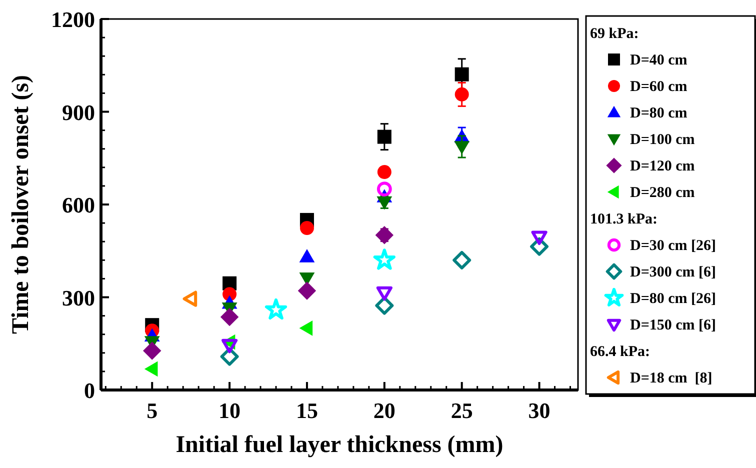  What do you see at coordinates (671, 378) in the screenshot?
I see `legend-label: D=18 cm [8]` at bounding box center [671, 378].